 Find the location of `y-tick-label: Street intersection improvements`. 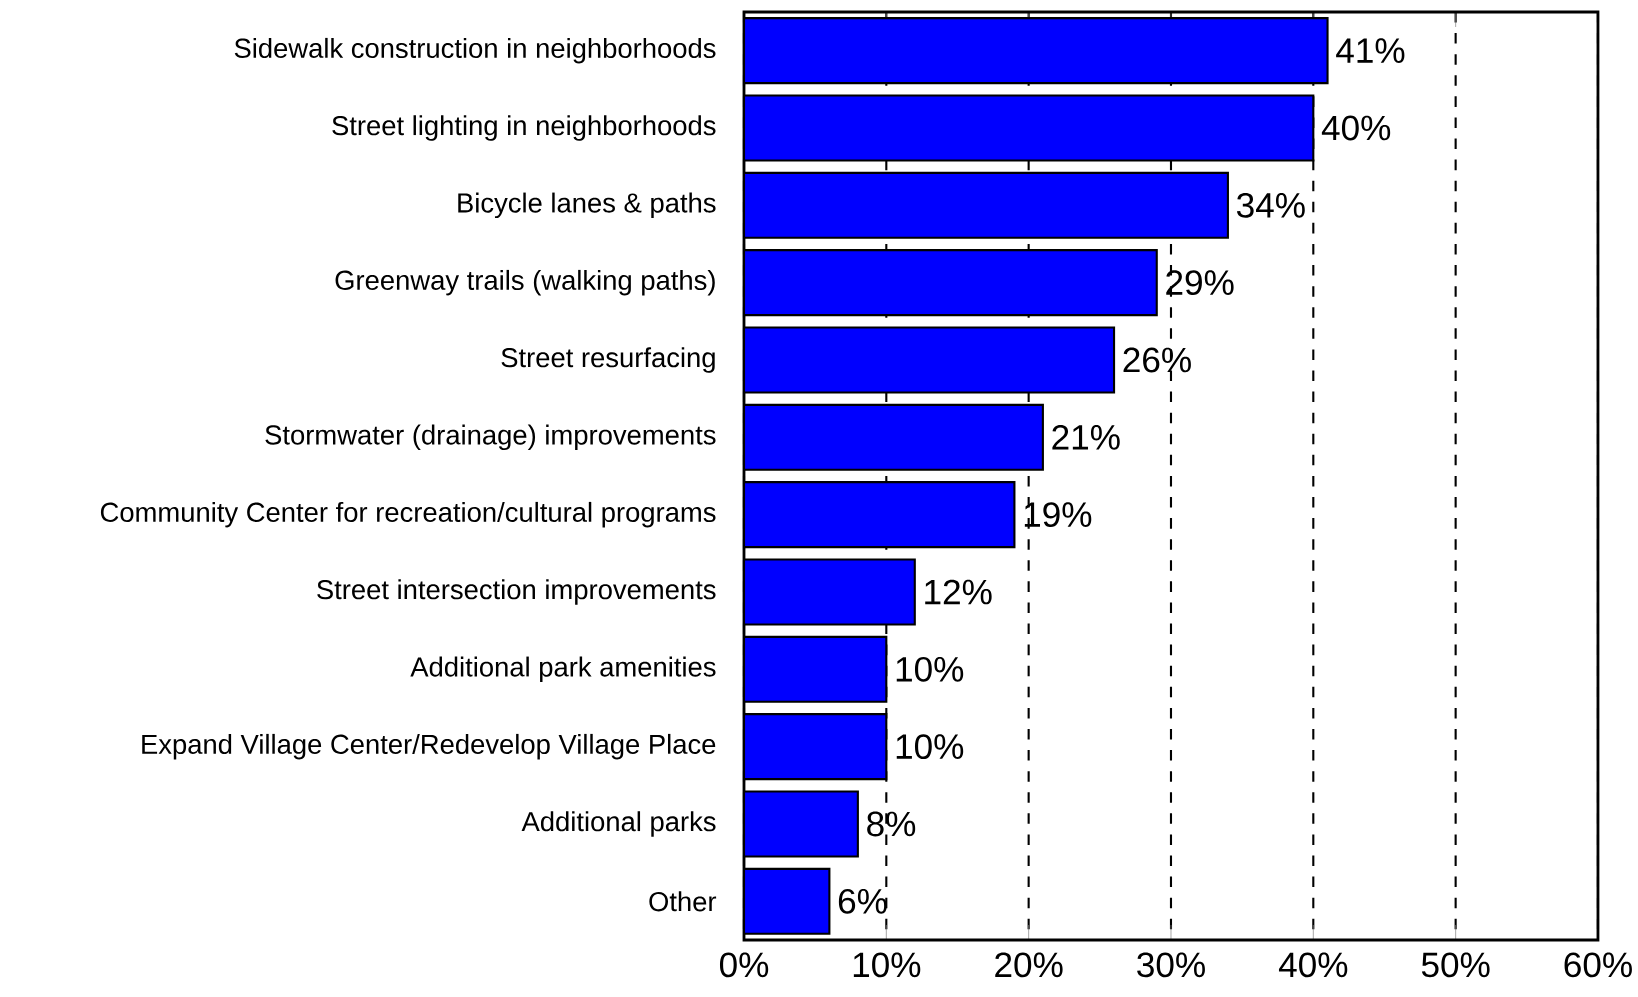

y-tick-label: Street intersection improvements is located at coordinates (516, 592).